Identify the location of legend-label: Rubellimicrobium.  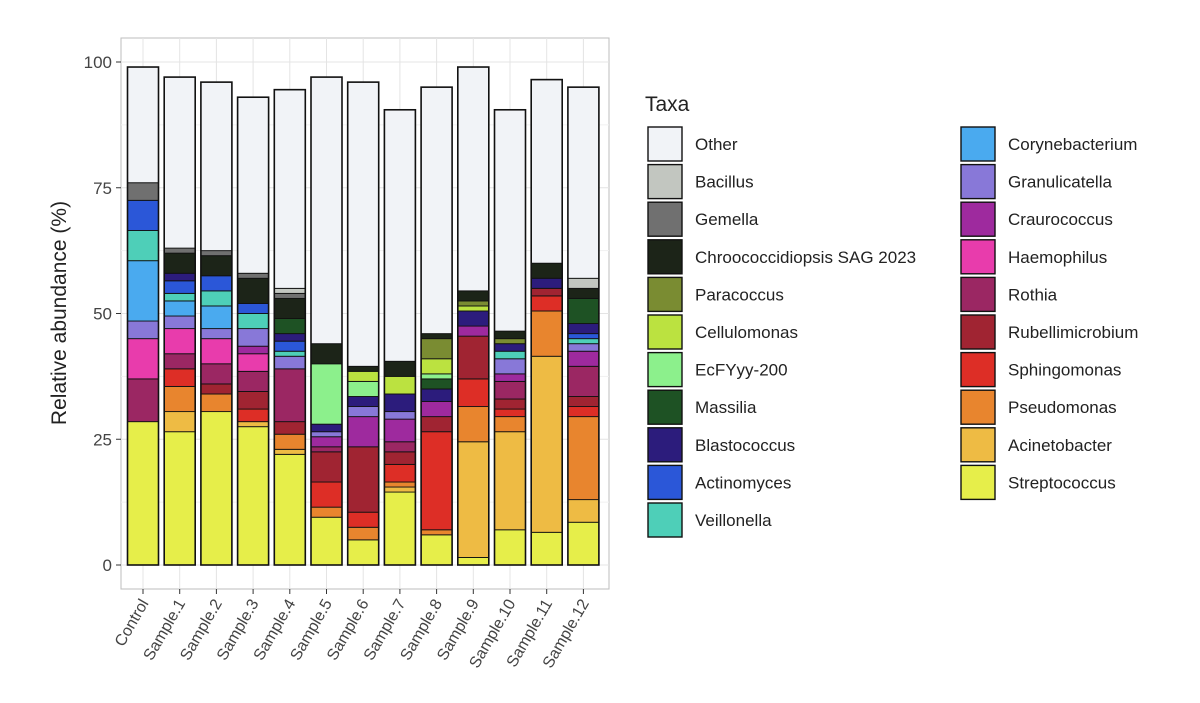
(1073, 332).